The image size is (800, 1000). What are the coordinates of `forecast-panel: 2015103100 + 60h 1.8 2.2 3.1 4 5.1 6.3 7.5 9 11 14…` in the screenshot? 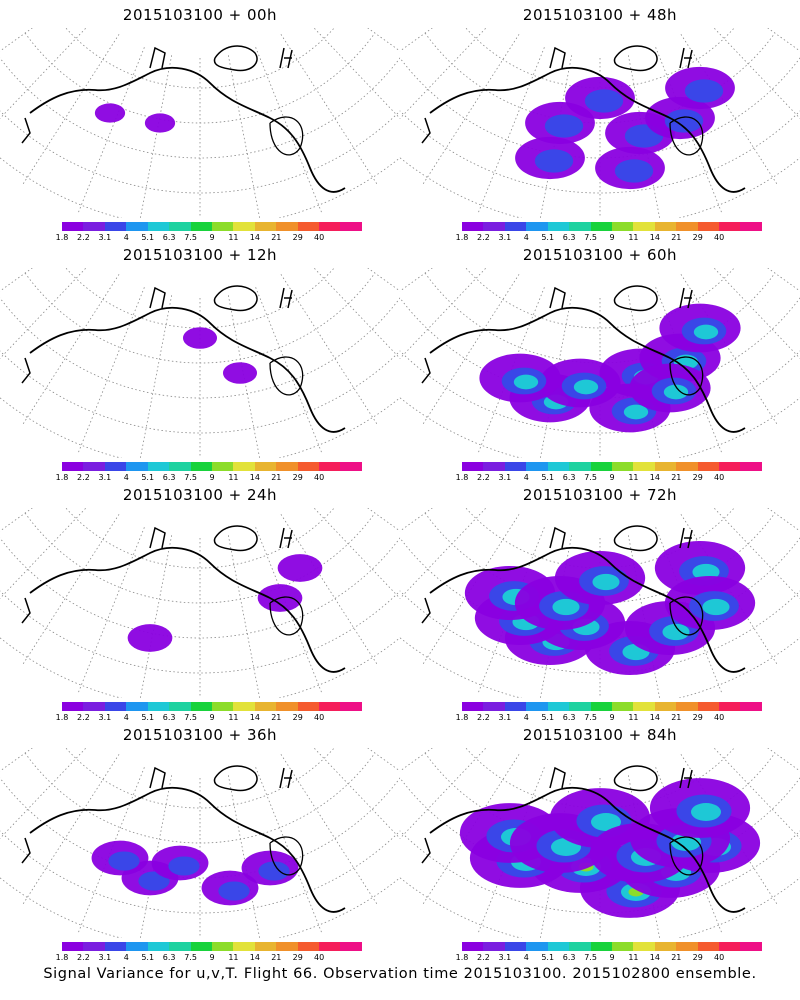 It's located at (600, 361).